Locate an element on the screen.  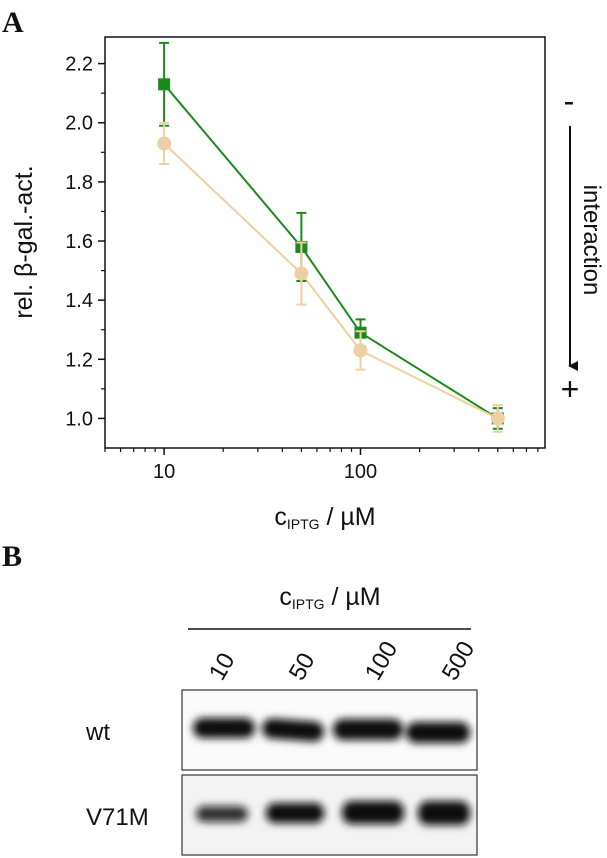
bands is located at coordinates (331, 771).